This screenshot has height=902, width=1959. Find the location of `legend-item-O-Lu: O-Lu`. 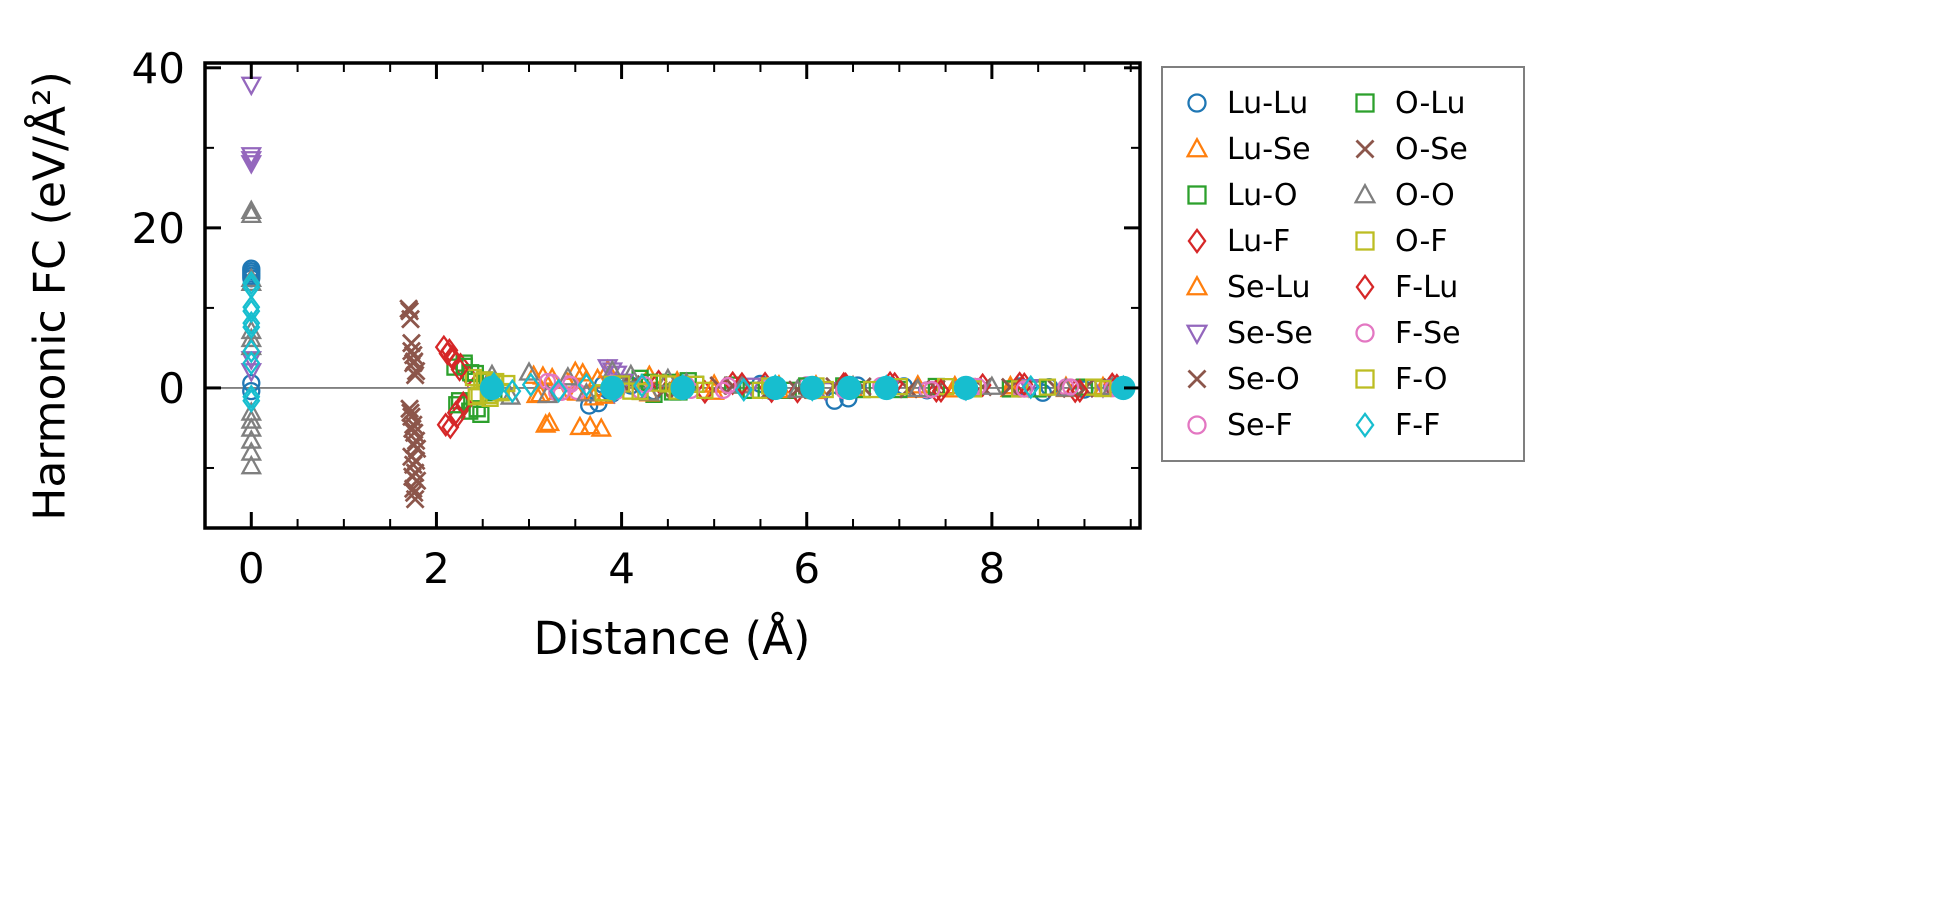

legend-item-O-Lu: O-Lu is located at coordinates (1431, 103).